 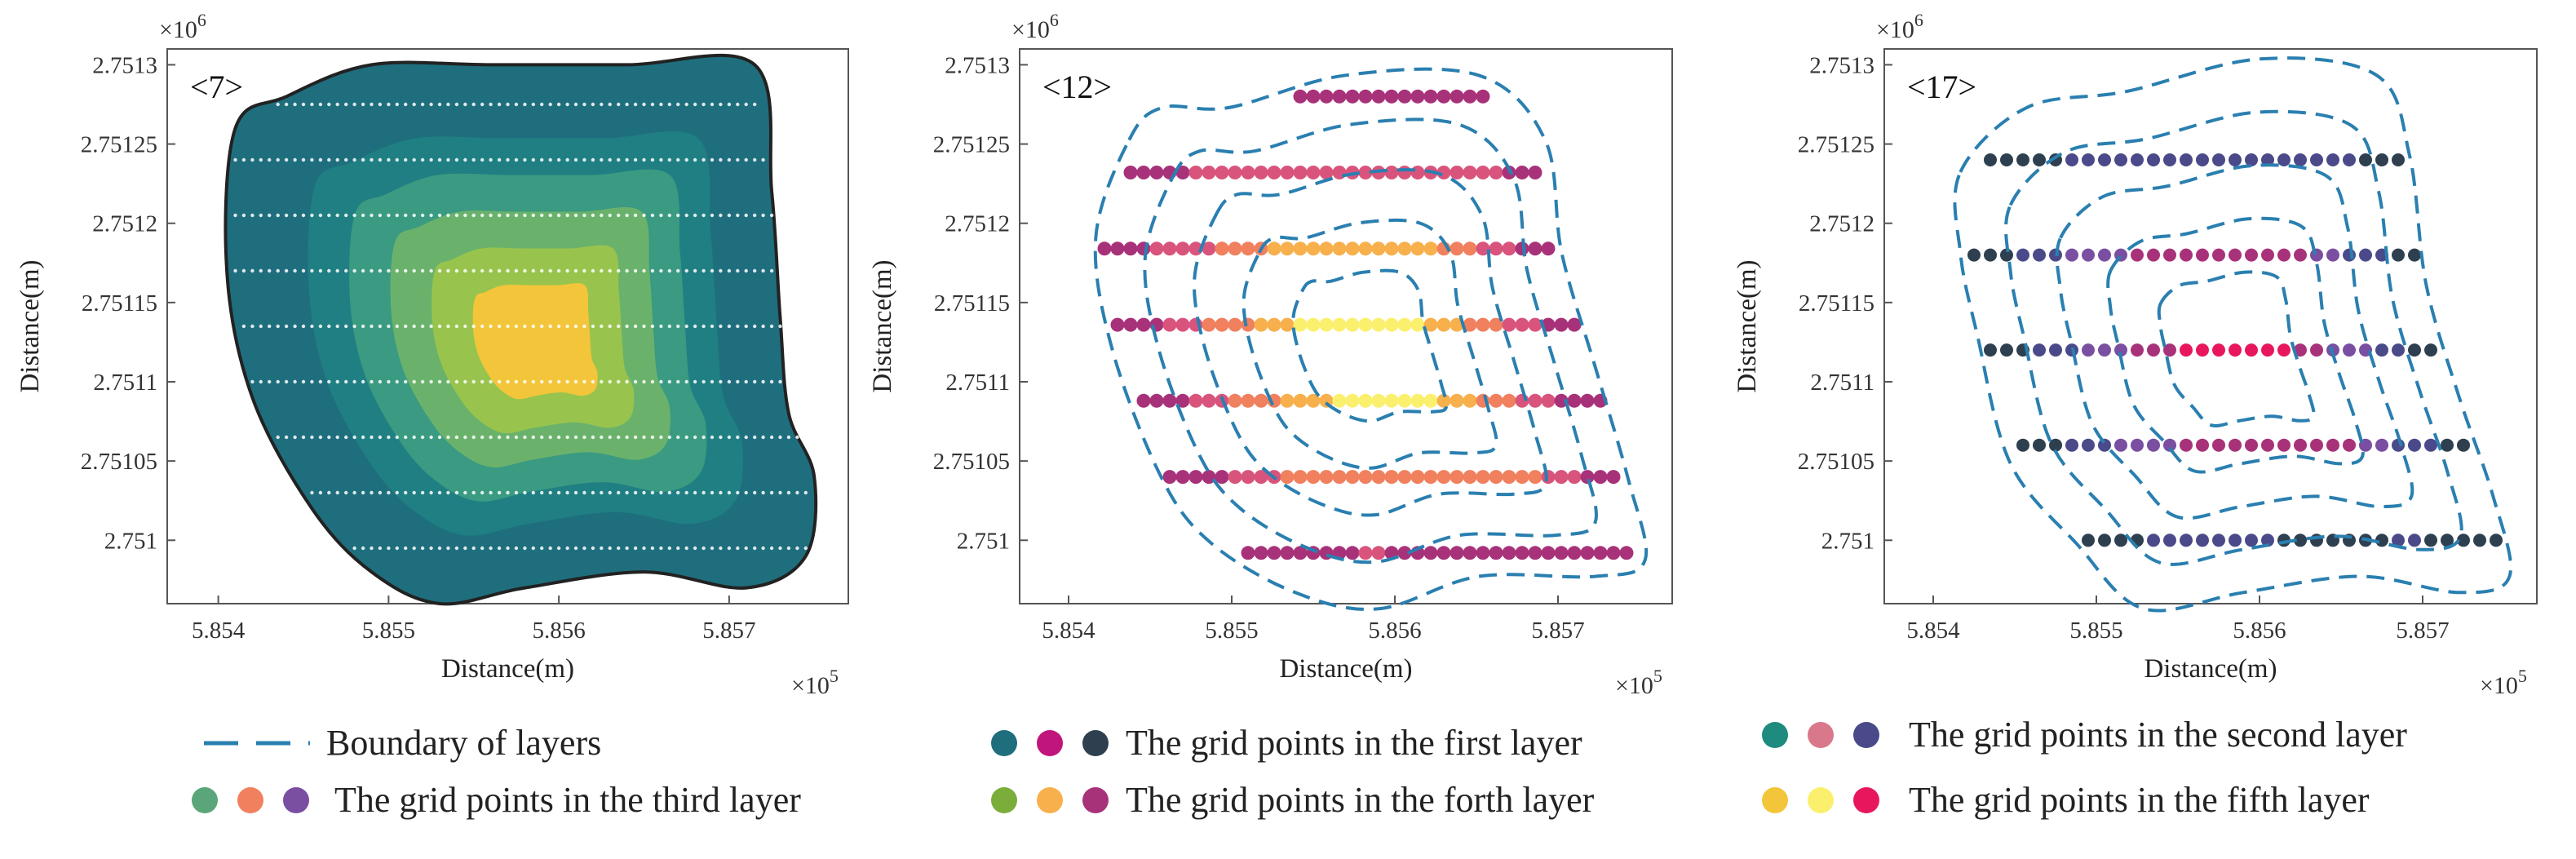 I want to click on legend-label: The grid points in the first layer, so click(x=1354, y=743).